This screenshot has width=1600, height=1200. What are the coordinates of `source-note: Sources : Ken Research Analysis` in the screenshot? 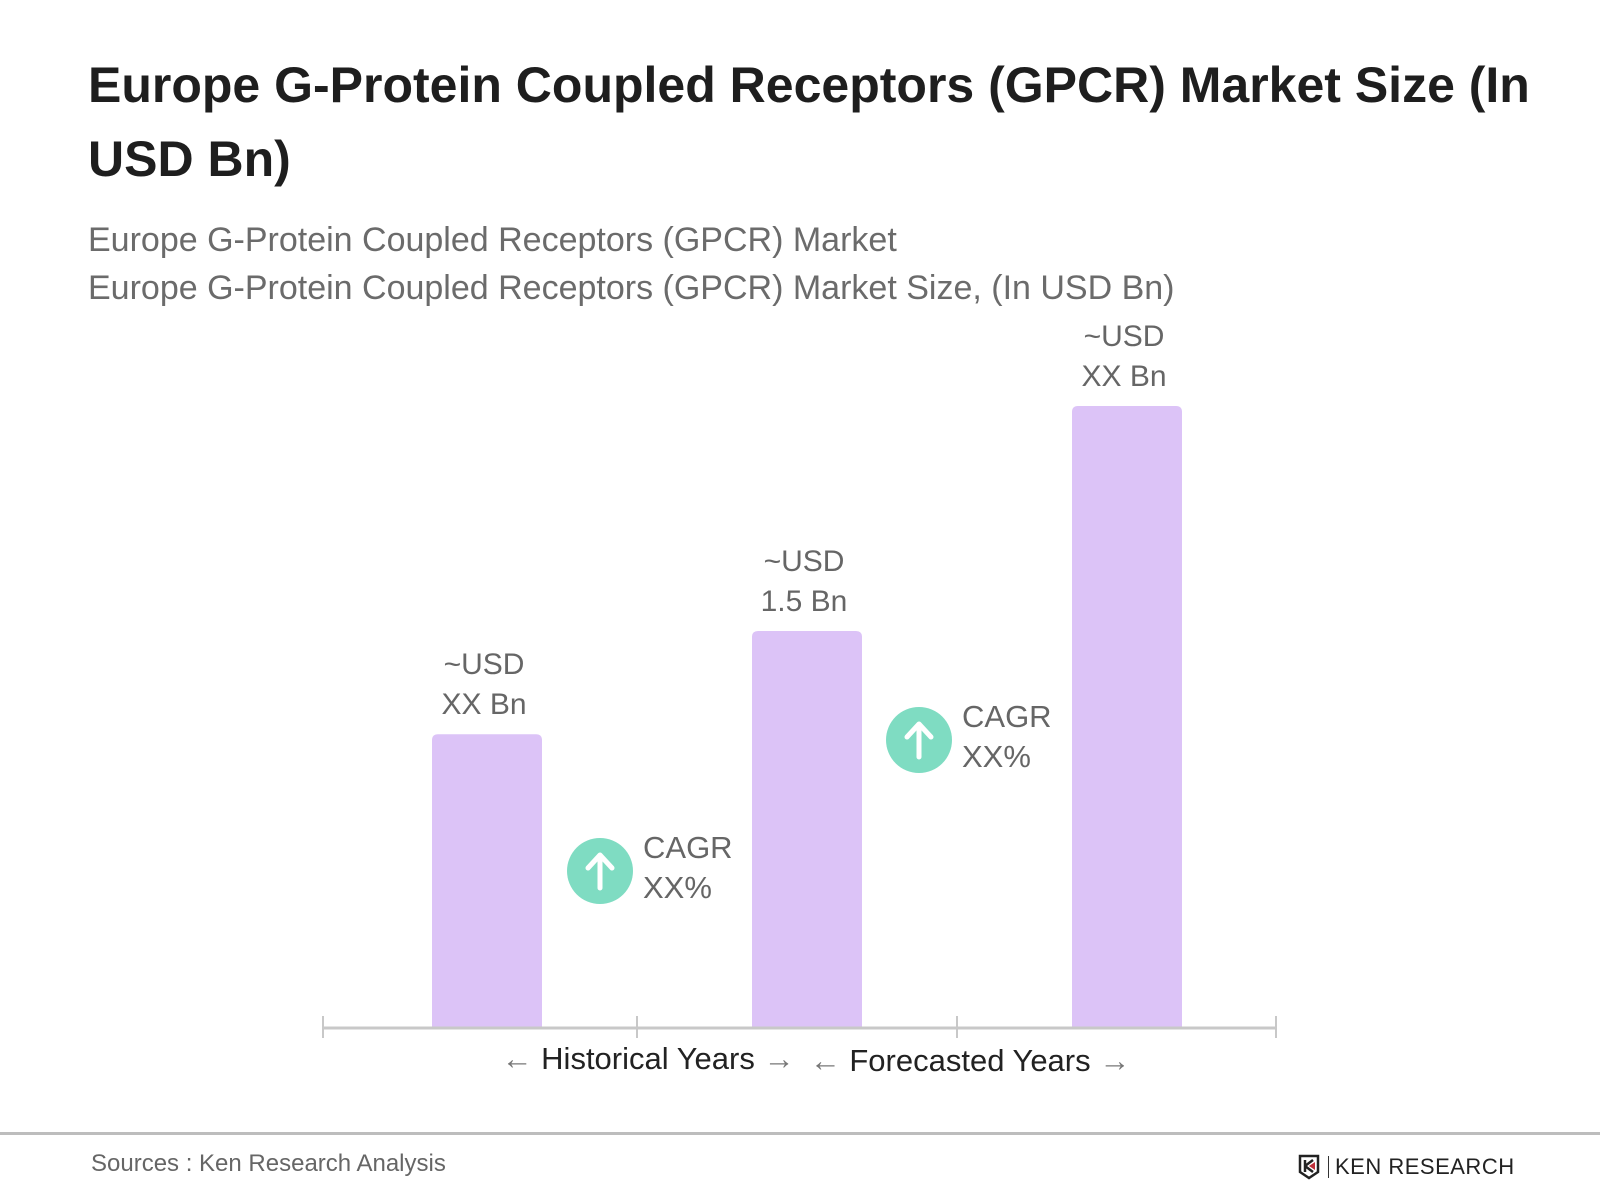 It's located at (268, 1163).